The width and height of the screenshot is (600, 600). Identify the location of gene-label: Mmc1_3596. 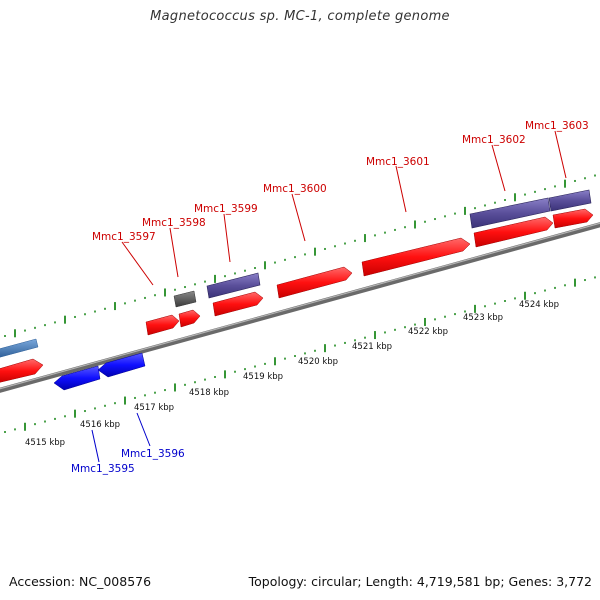
(153, 454).